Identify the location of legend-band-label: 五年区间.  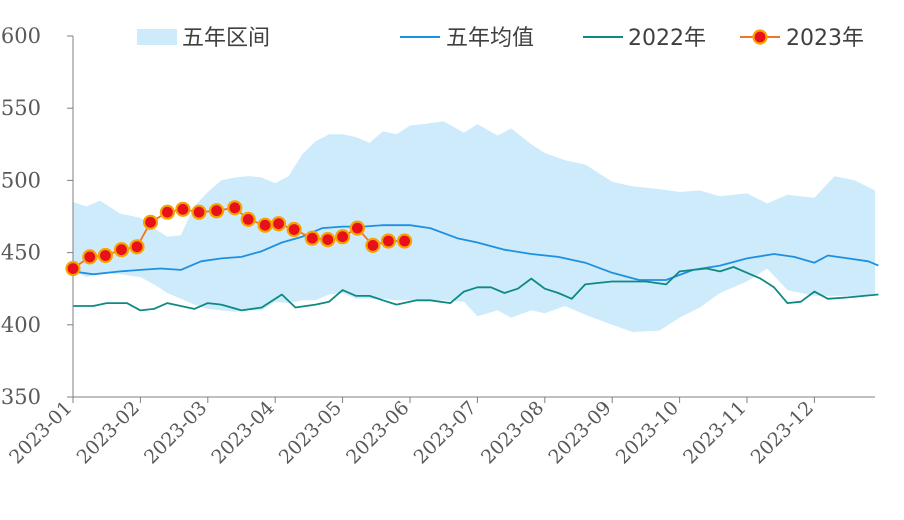
(226, 38).